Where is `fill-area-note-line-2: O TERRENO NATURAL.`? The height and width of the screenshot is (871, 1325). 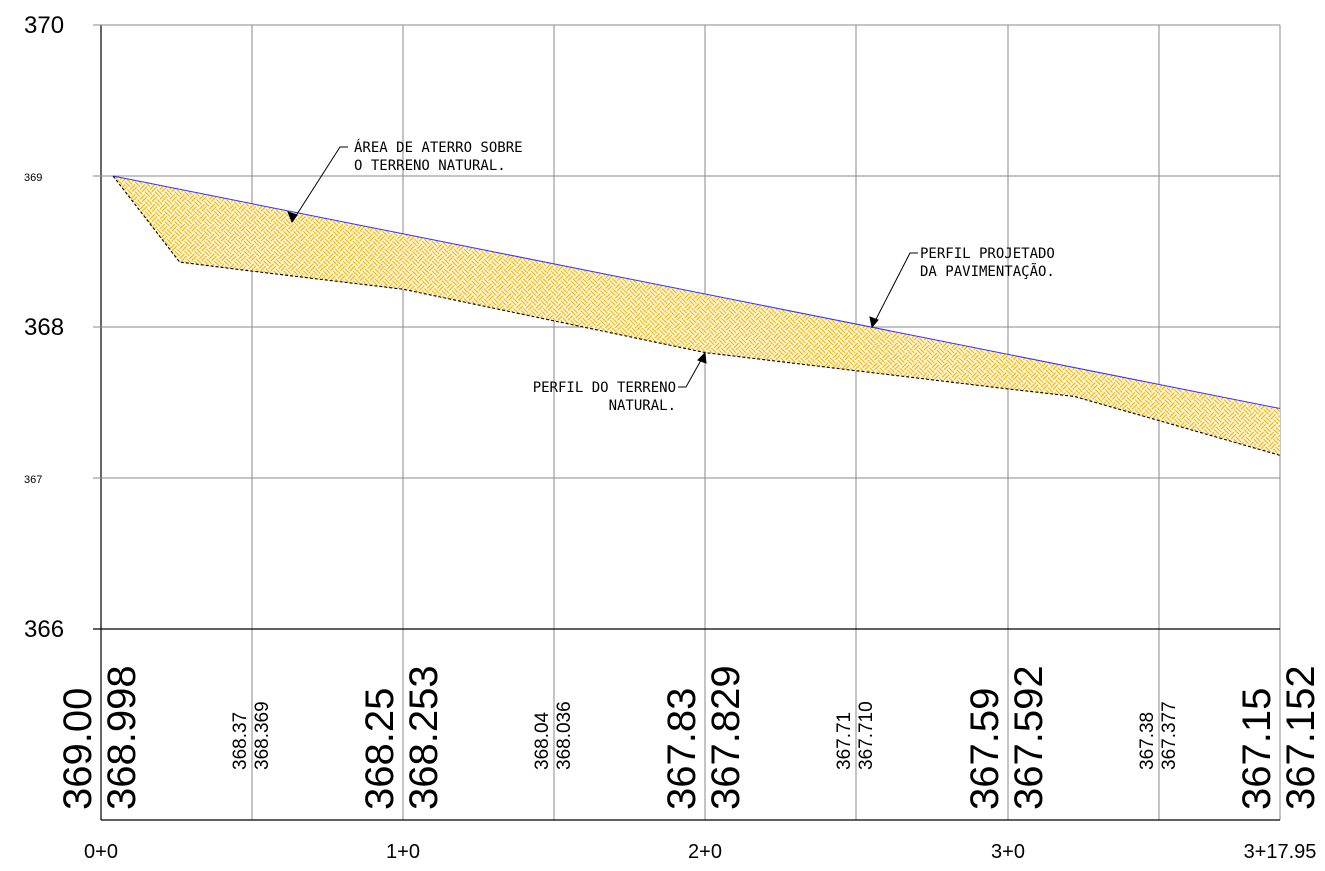 fill-area-note-line-2: O TERRENO NATURAL. is located at coordinates (430, 166).